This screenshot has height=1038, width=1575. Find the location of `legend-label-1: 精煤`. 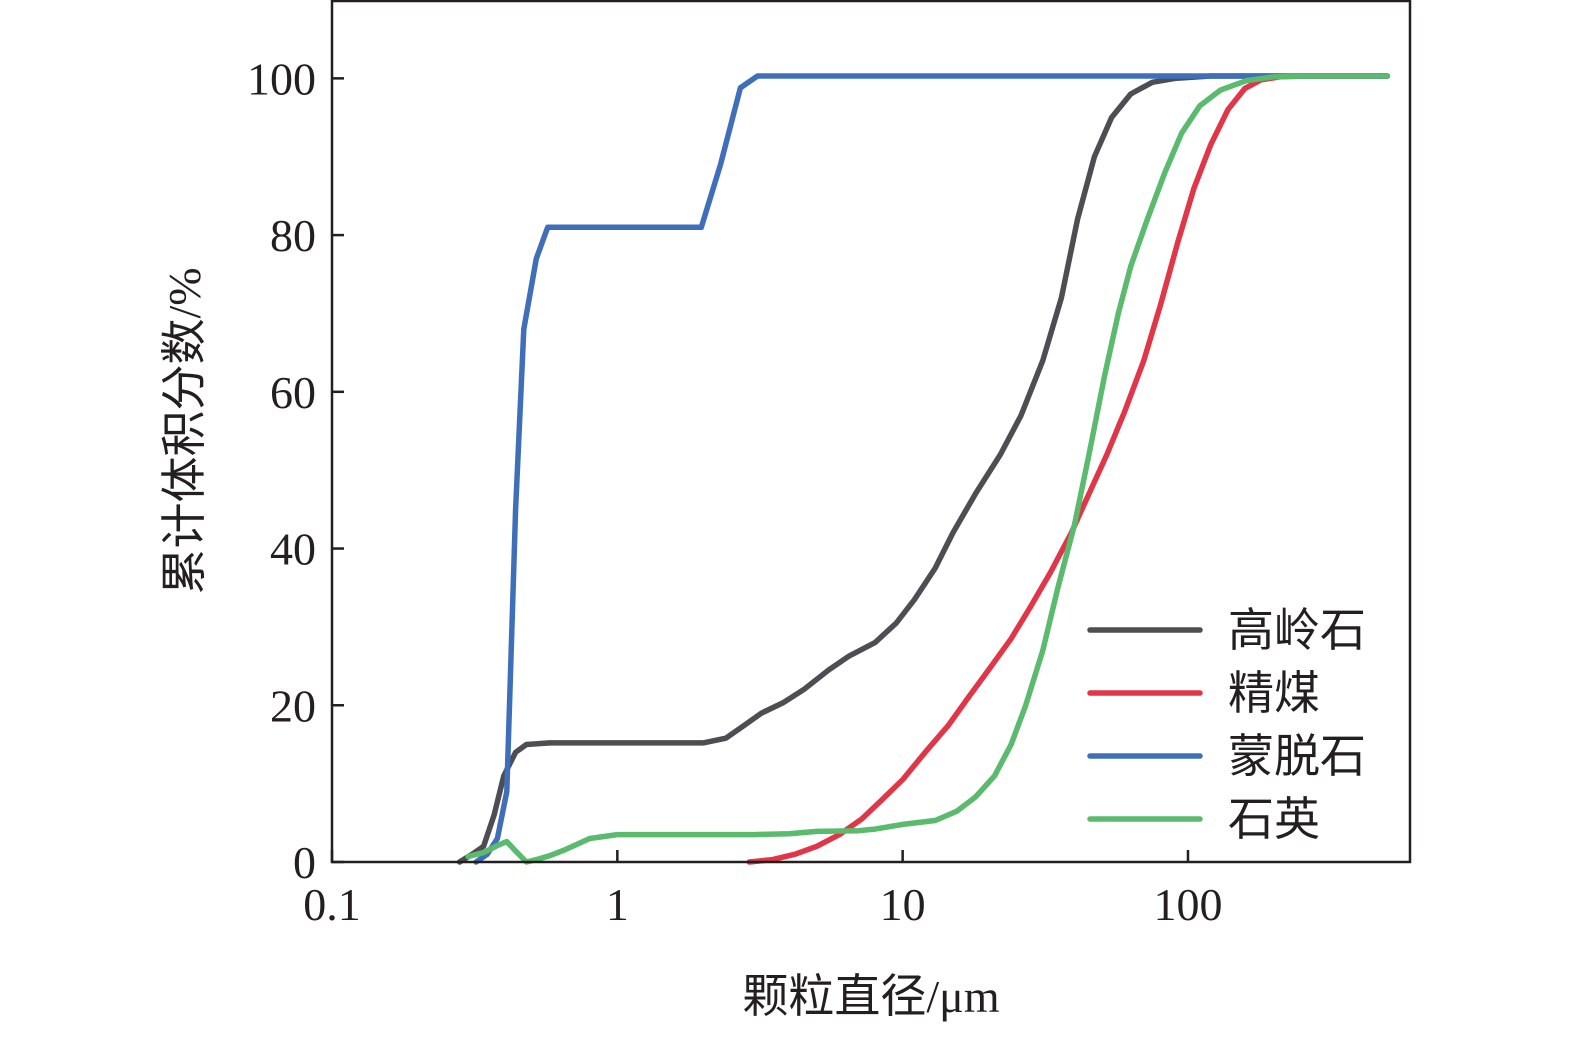

legend-label-1: 精煤 is located at coordinates (1274, 693).